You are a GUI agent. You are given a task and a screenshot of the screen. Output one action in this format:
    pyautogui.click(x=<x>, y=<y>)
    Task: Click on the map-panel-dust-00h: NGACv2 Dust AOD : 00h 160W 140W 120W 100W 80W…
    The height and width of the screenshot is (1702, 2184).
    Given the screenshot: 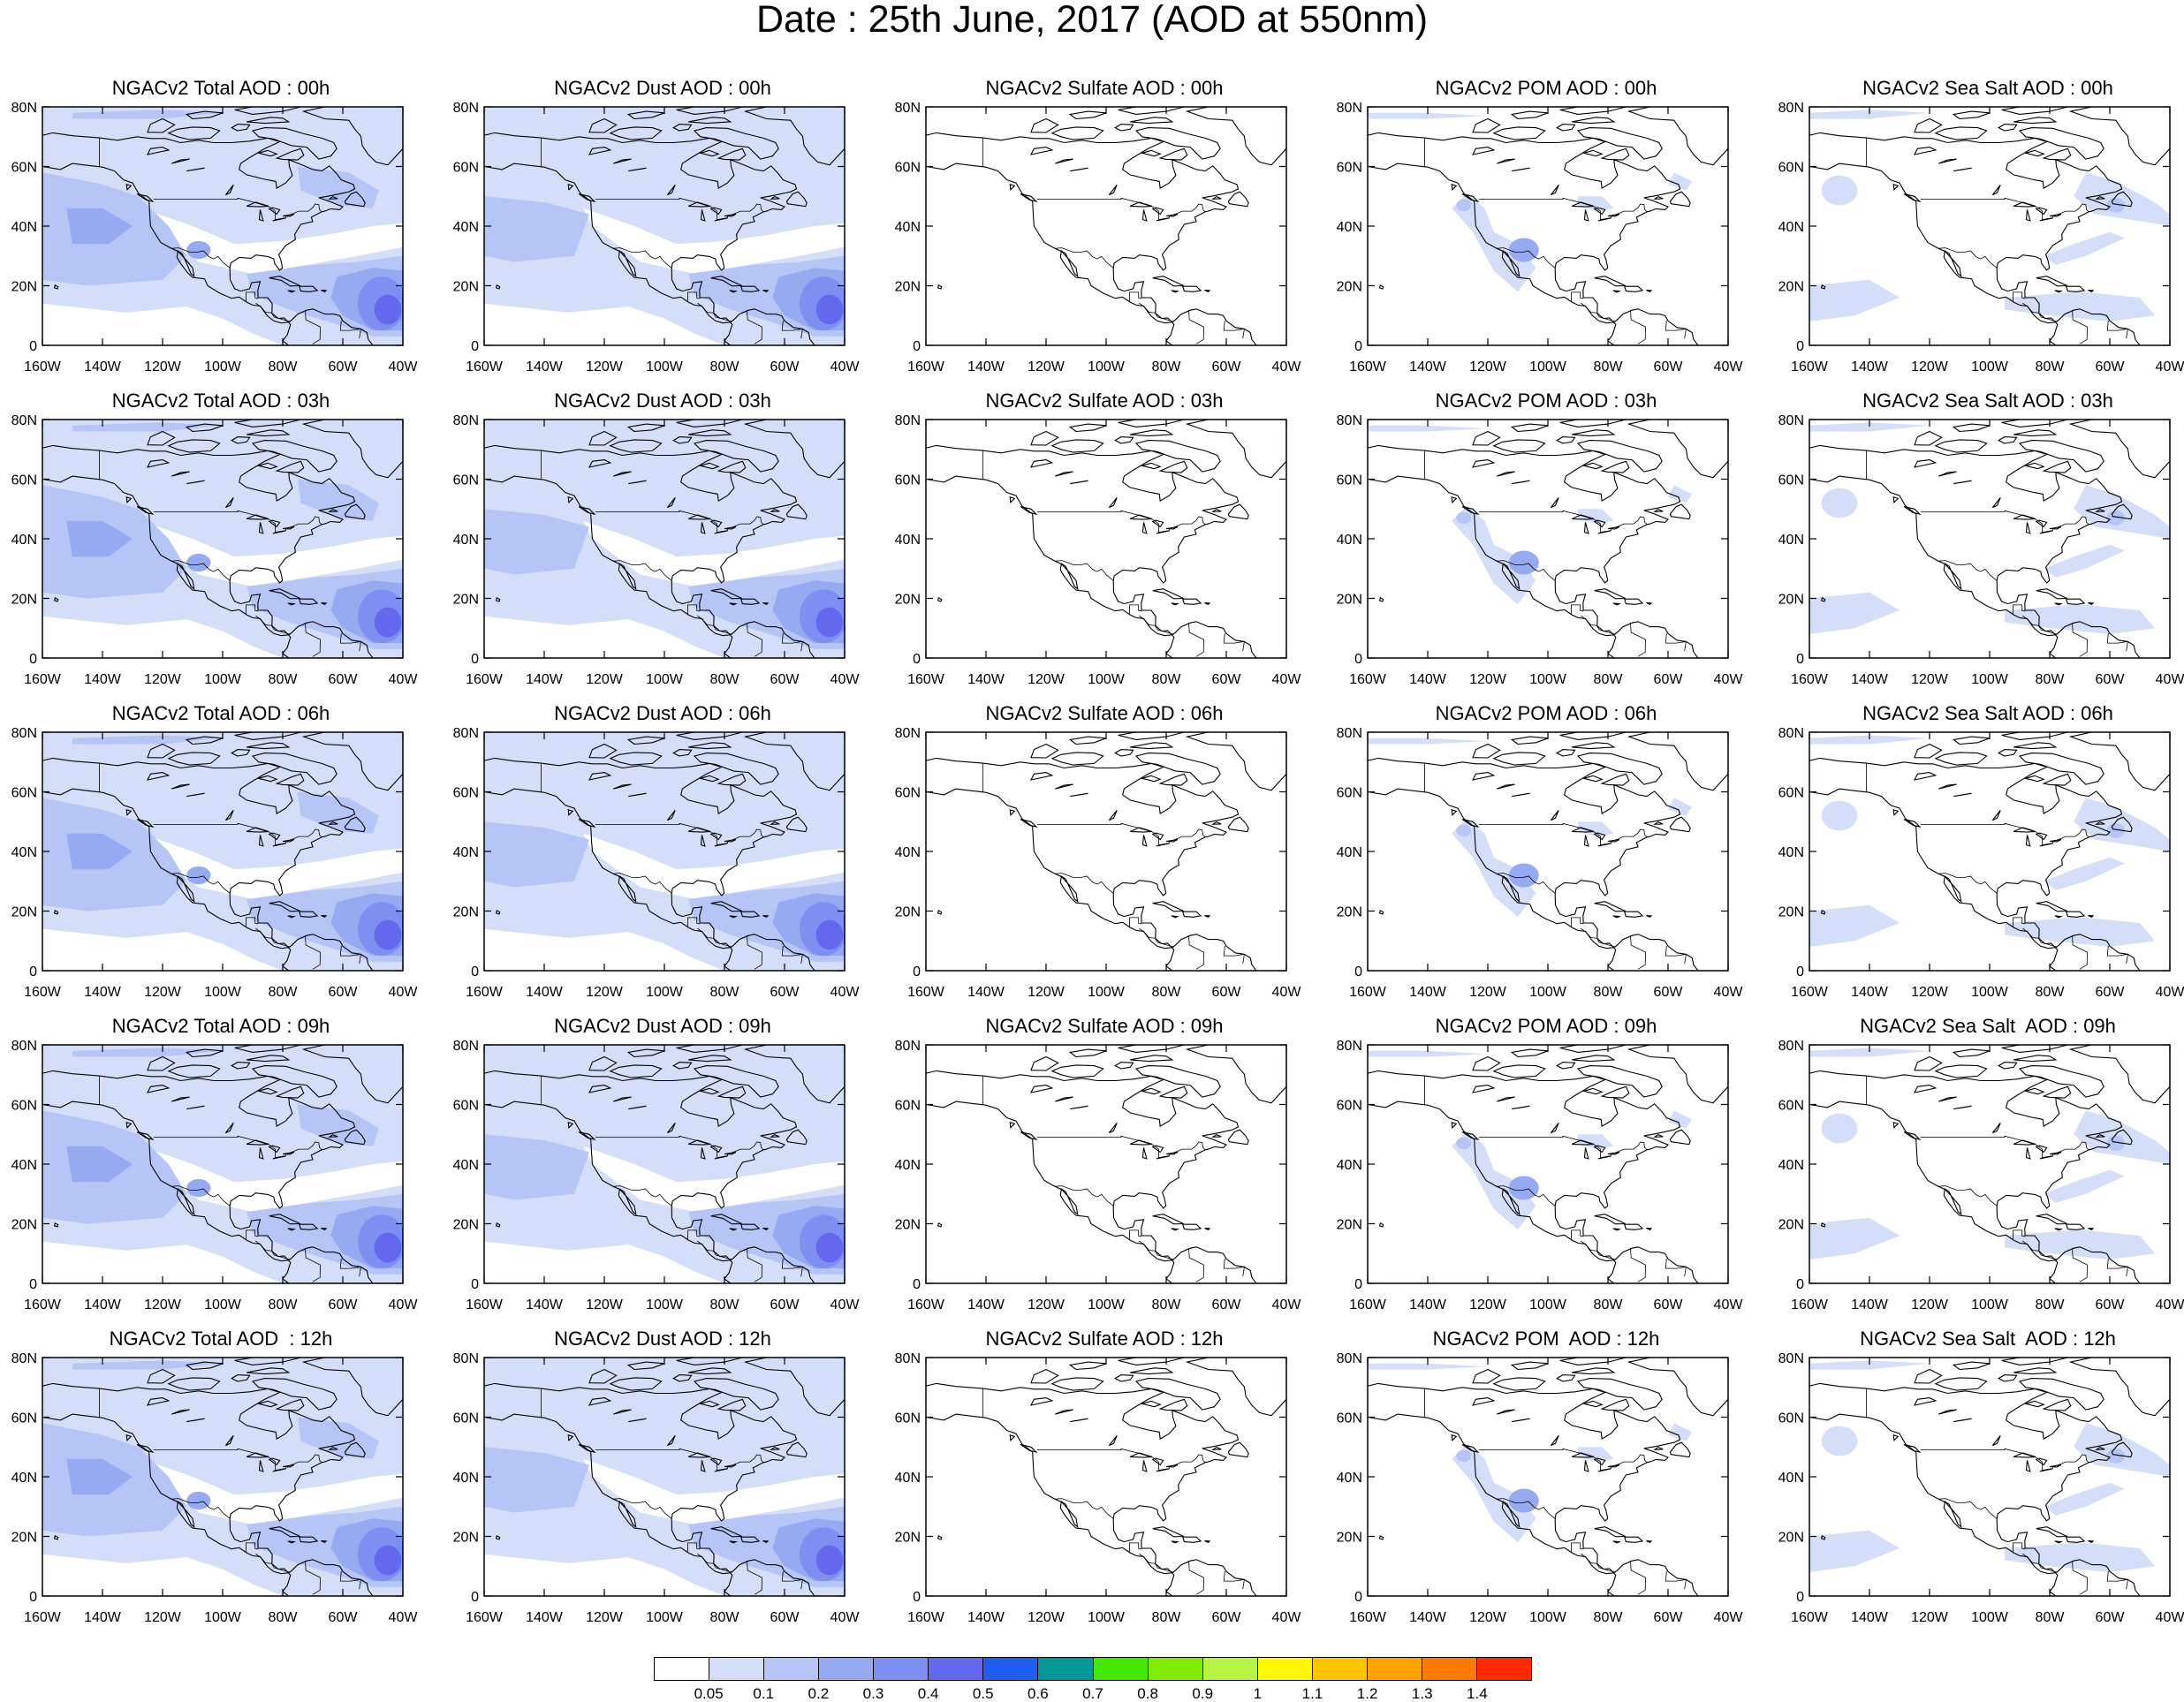 What is the action you would take?
    pyautogui.click(x=662, y=236)
    